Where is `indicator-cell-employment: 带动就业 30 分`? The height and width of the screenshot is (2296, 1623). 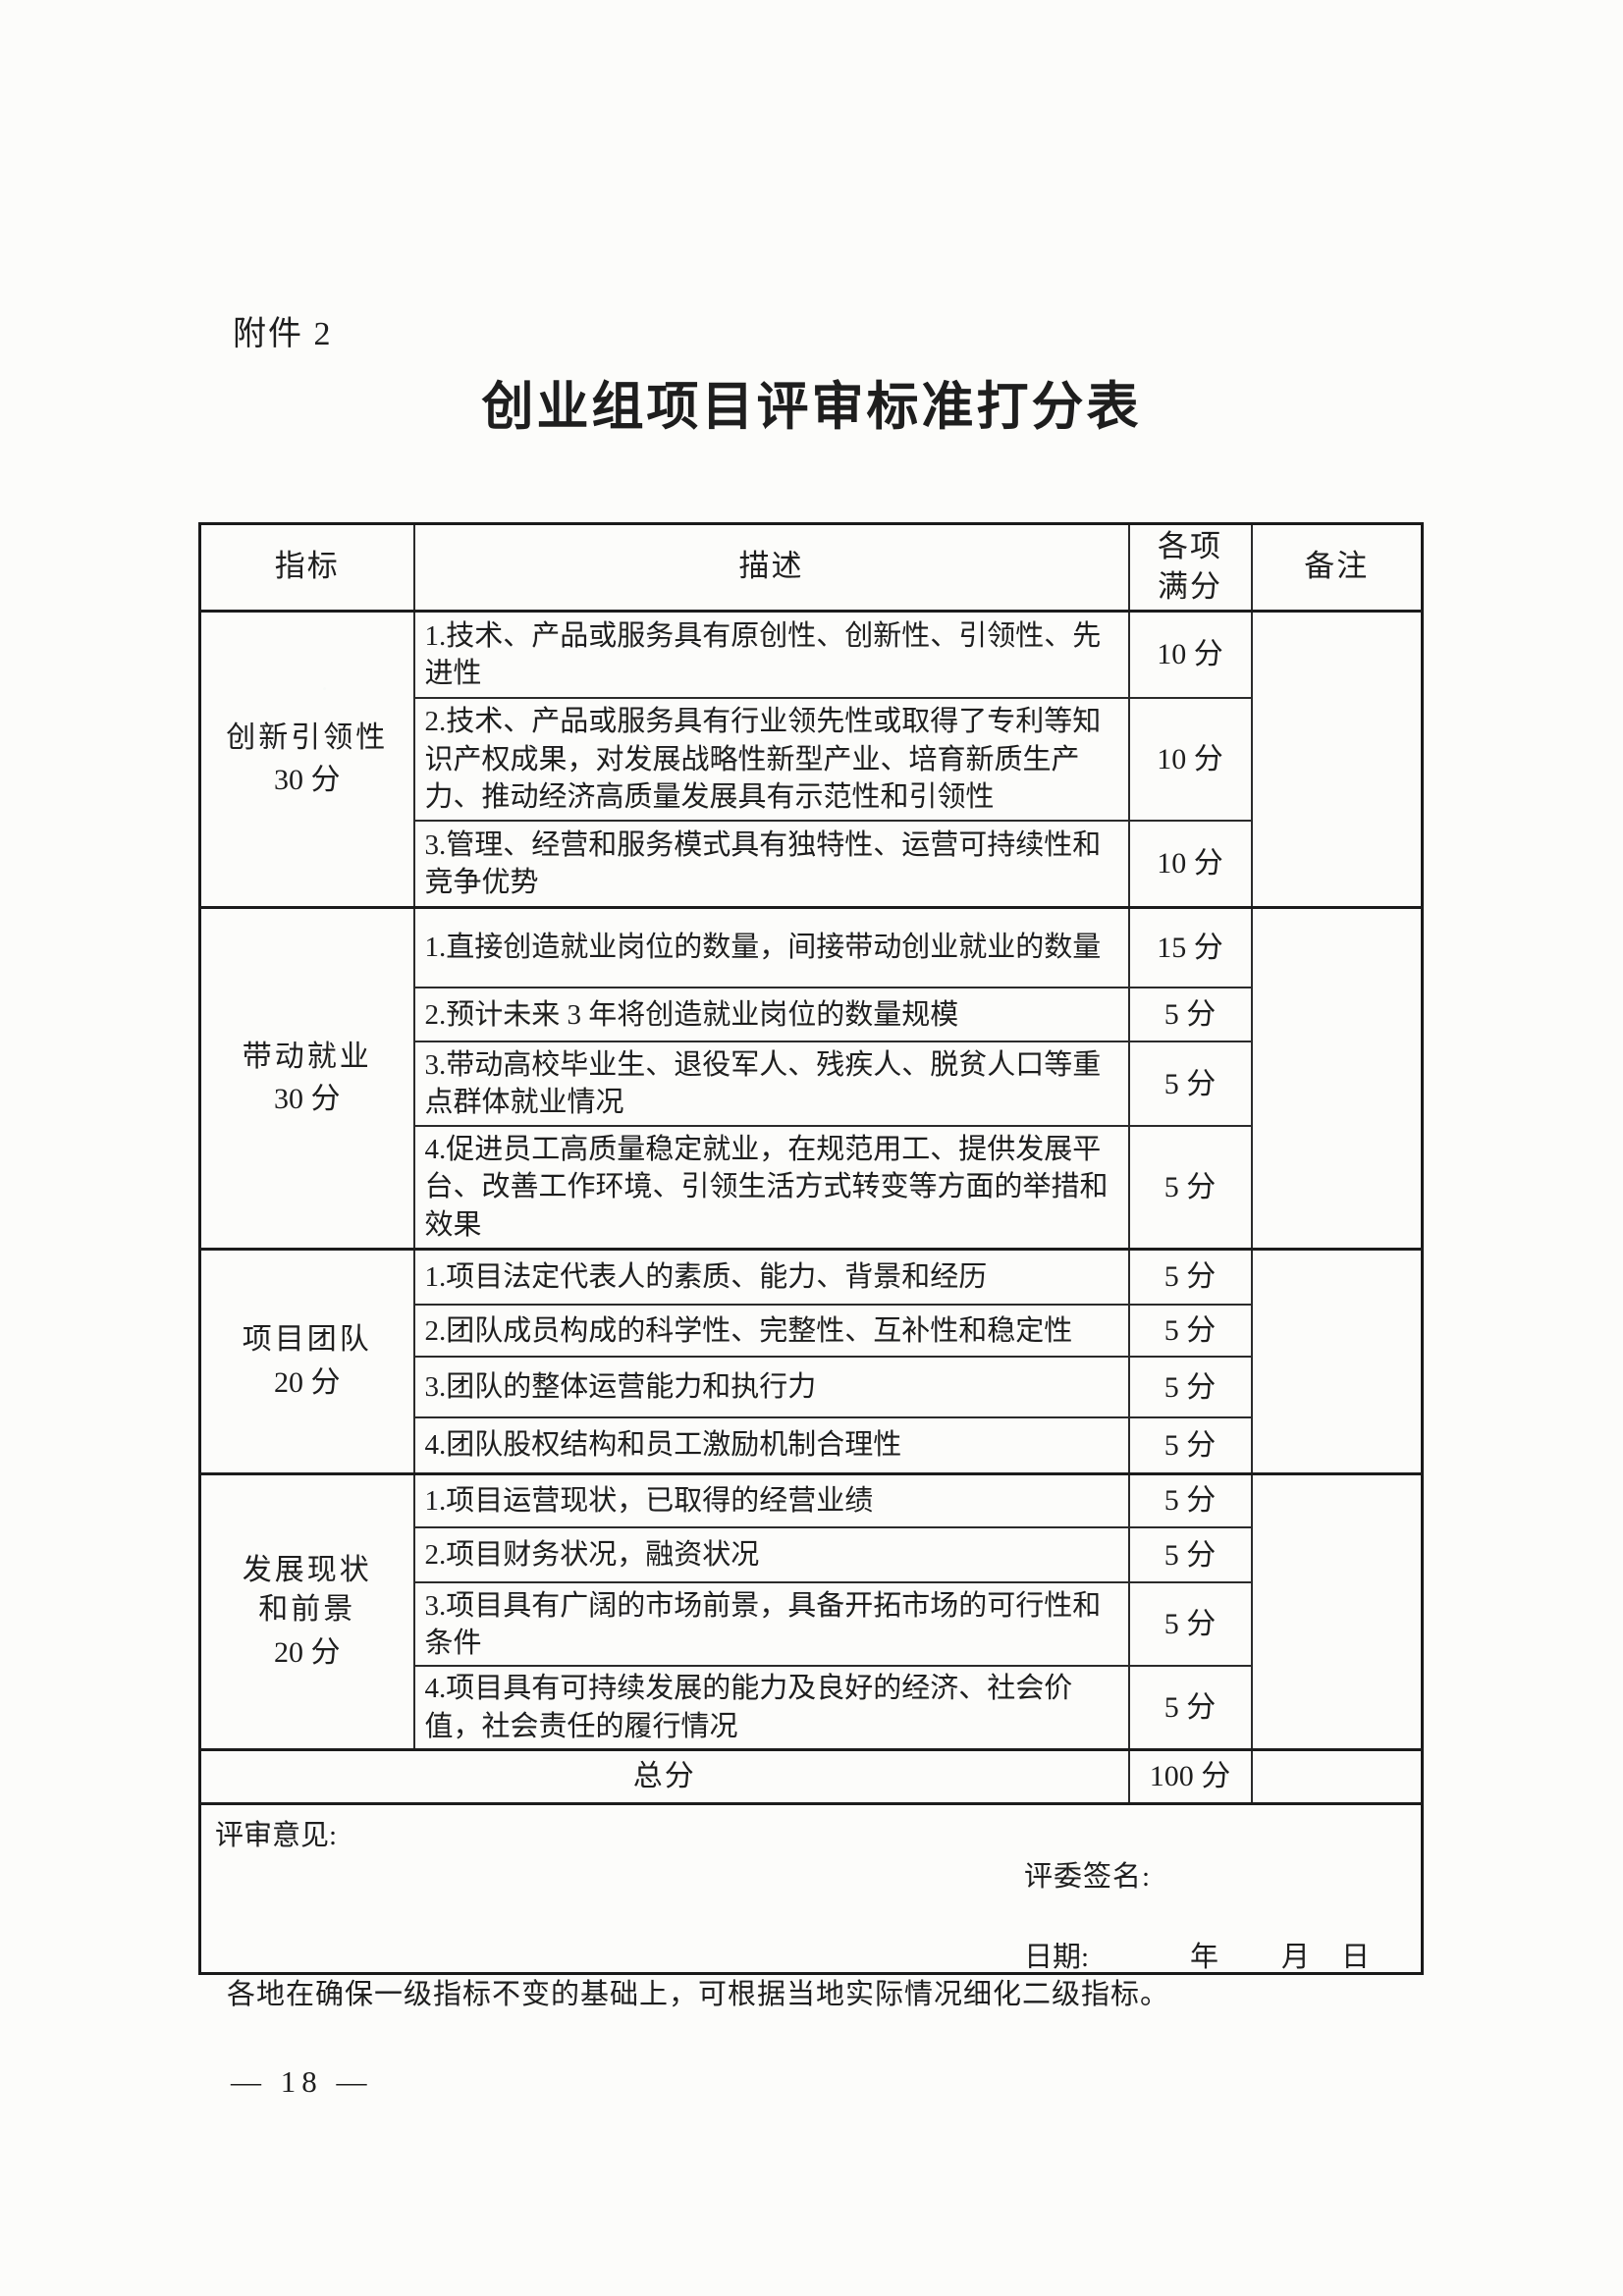 indicator-cell-employment: 带动就业 30 分 is located at coordinates (306, 1078).